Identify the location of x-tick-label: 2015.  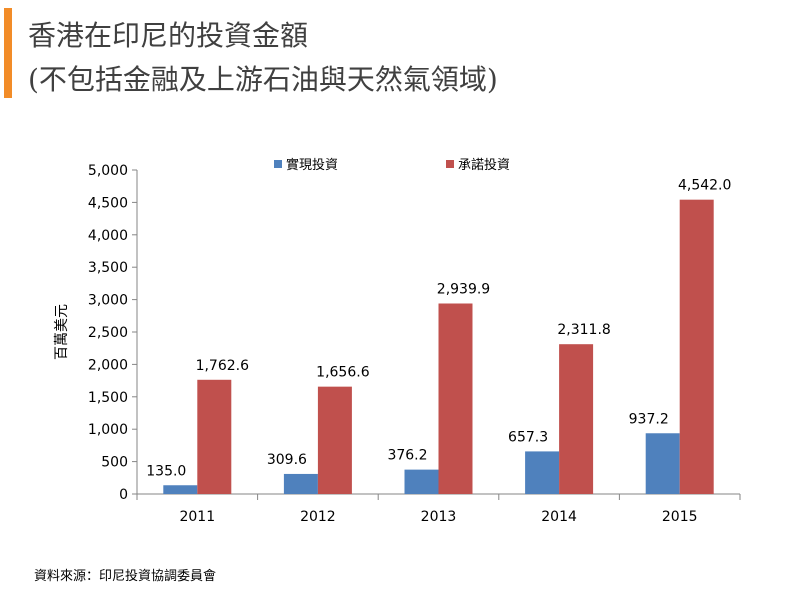
(680, 517).